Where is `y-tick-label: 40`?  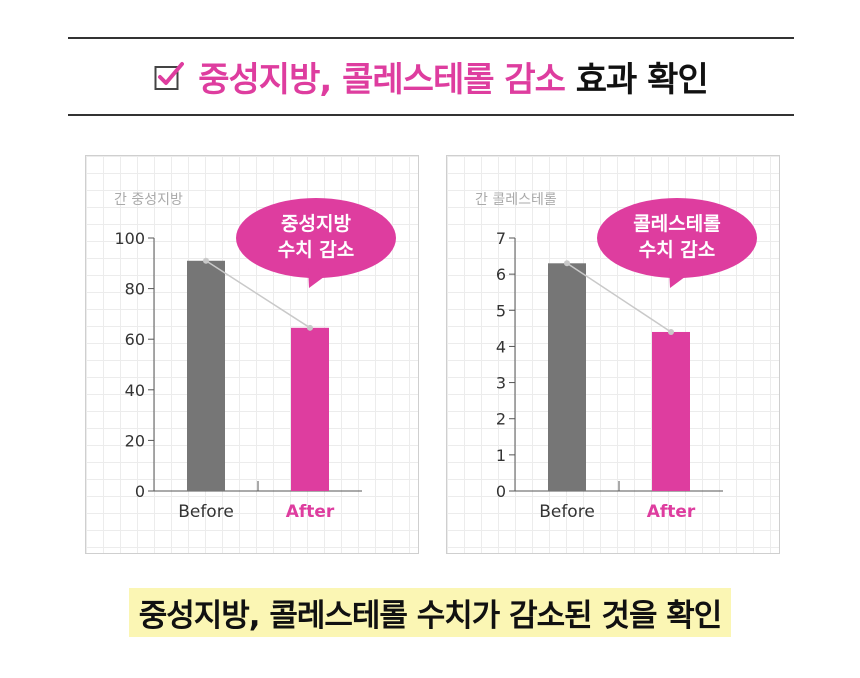
y-tick-label: 40 is located at coordinates (135, 390).